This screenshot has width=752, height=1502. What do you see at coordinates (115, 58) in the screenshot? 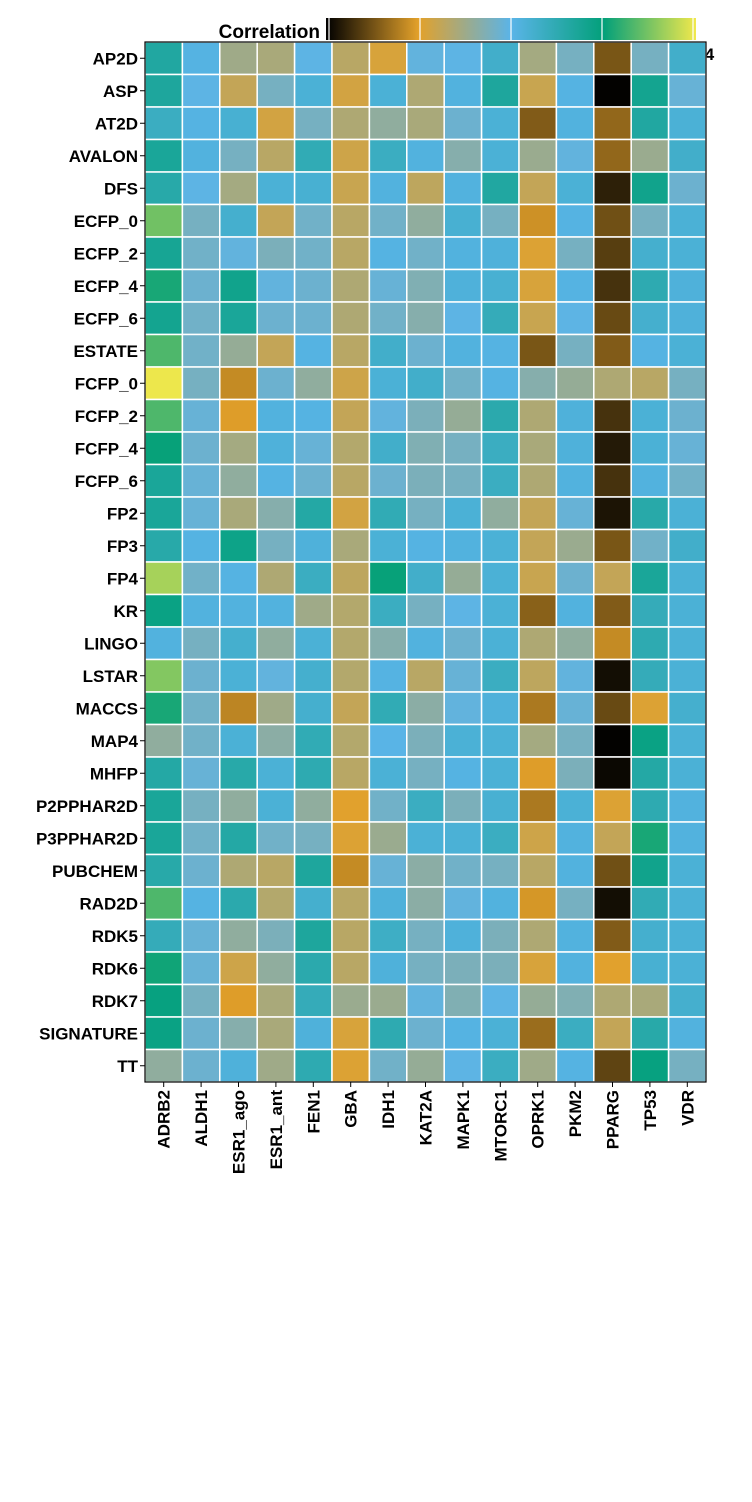
I see `row-label: AP2D` at bounding box center [115, 58].